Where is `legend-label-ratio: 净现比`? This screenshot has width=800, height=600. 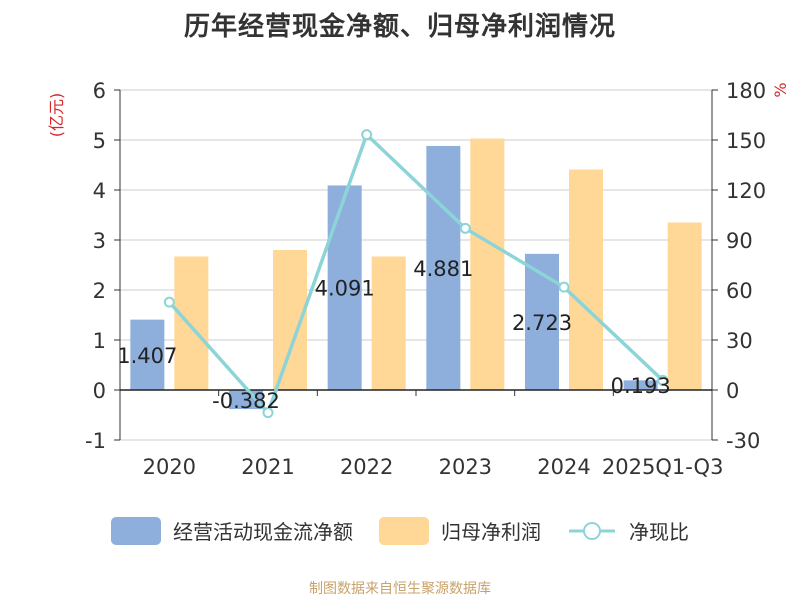 legend-label-ratio: 净现比 is located at coordinates (659, 532).